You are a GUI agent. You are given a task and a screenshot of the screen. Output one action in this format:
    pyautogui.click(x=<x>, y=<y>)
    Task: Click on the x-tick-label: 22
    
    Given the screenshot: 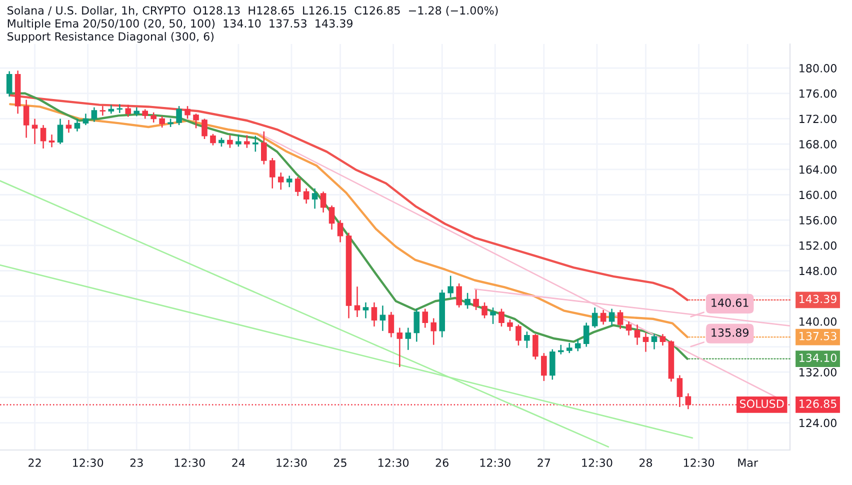 What is the action you would take?
    pyautogui.click(x=34, y=462)
    